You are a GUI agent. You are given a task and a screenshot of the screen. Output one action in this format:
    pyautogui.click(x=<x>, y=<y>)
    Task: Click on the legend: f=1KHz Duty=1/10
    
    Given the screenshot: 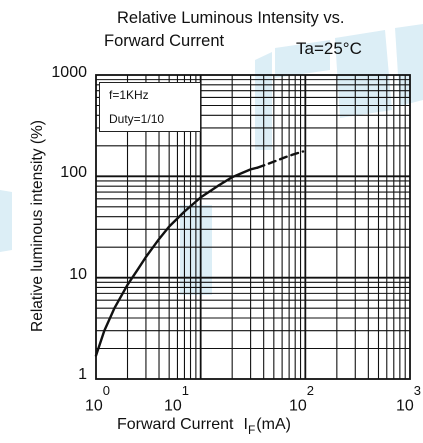 What is the action you would take?
    pyautogui.click(x=150, y=107)
    